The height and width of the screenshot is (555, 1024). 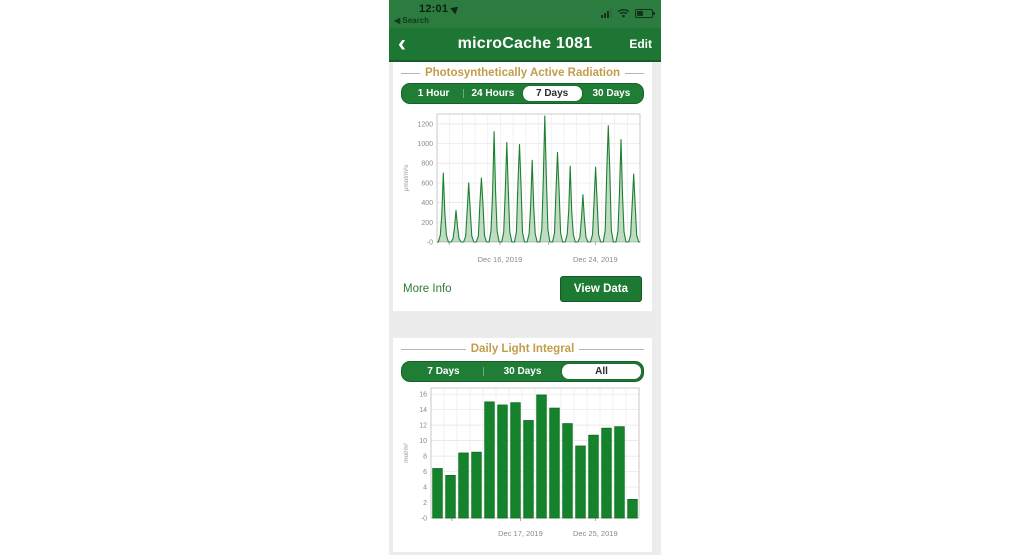 I want to click on card-divider, so click(x=525, y=324).